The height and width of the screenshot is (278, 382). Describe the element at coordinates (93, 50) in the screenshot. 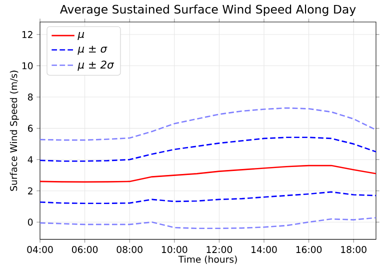

I see `legend-label: μ ± σ` at that location.